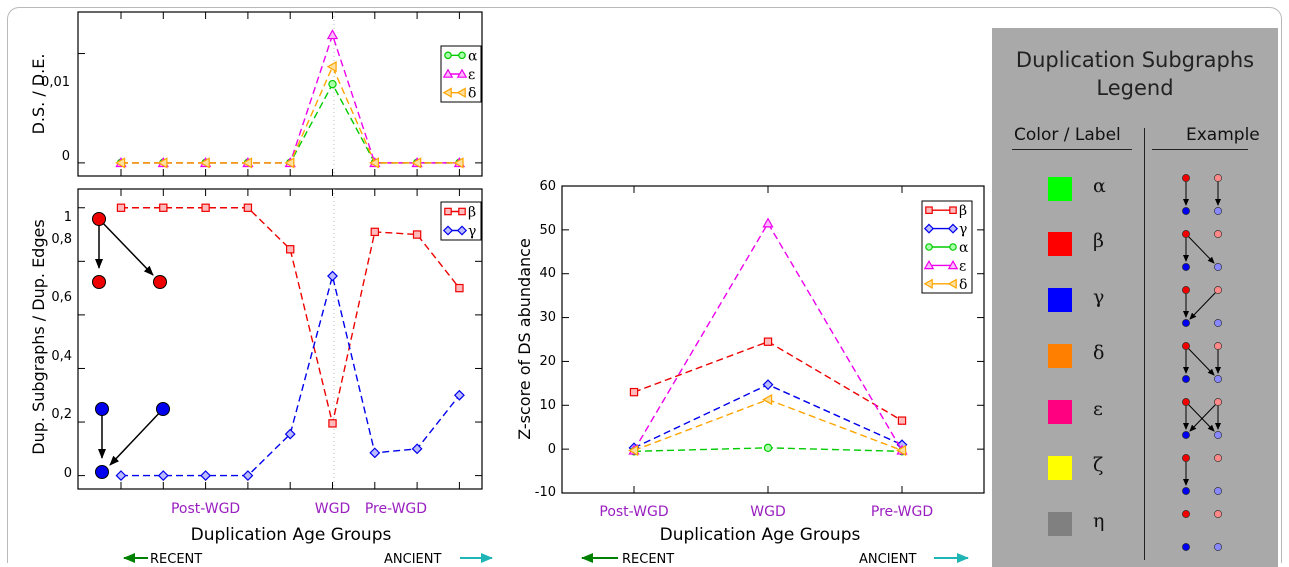 This screenshot has width=1289, height=567. What do you see at coordinates (760, 535) in the screenshot?
I see `chart-zscore-xlabel: Duplication Age Groups` at bounding box center [760, 535].